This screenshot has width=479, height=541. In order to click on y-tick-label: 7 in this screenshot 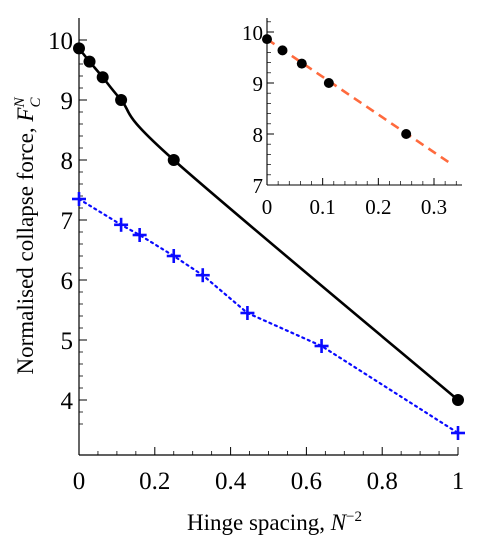, I will do `click(67, 221)`.